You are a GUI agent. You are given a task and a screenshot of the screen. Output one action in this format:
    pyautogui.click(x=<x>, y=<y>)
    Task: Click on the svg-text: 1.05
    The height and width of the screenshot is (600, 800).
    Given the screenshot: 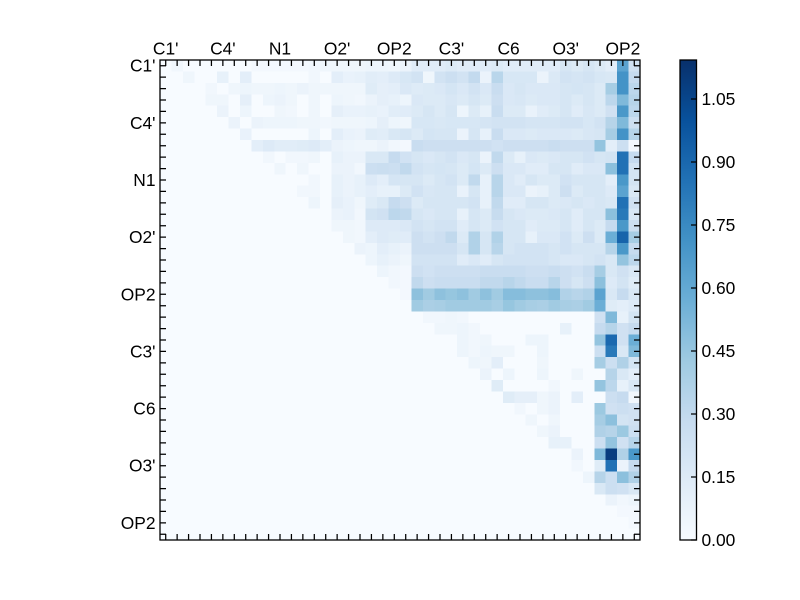 What is the action you would take?
    pyautogui.click(x=719, y=99)
    